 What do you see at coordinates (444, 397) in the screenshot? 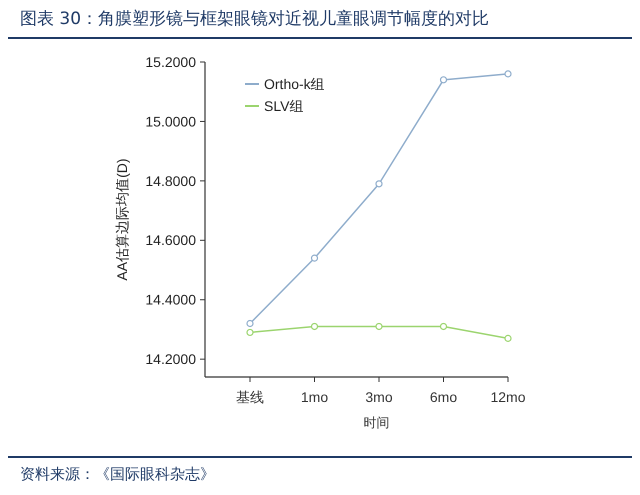
I see `x-tick-label: 6mo` at bounding box center [444, 397].